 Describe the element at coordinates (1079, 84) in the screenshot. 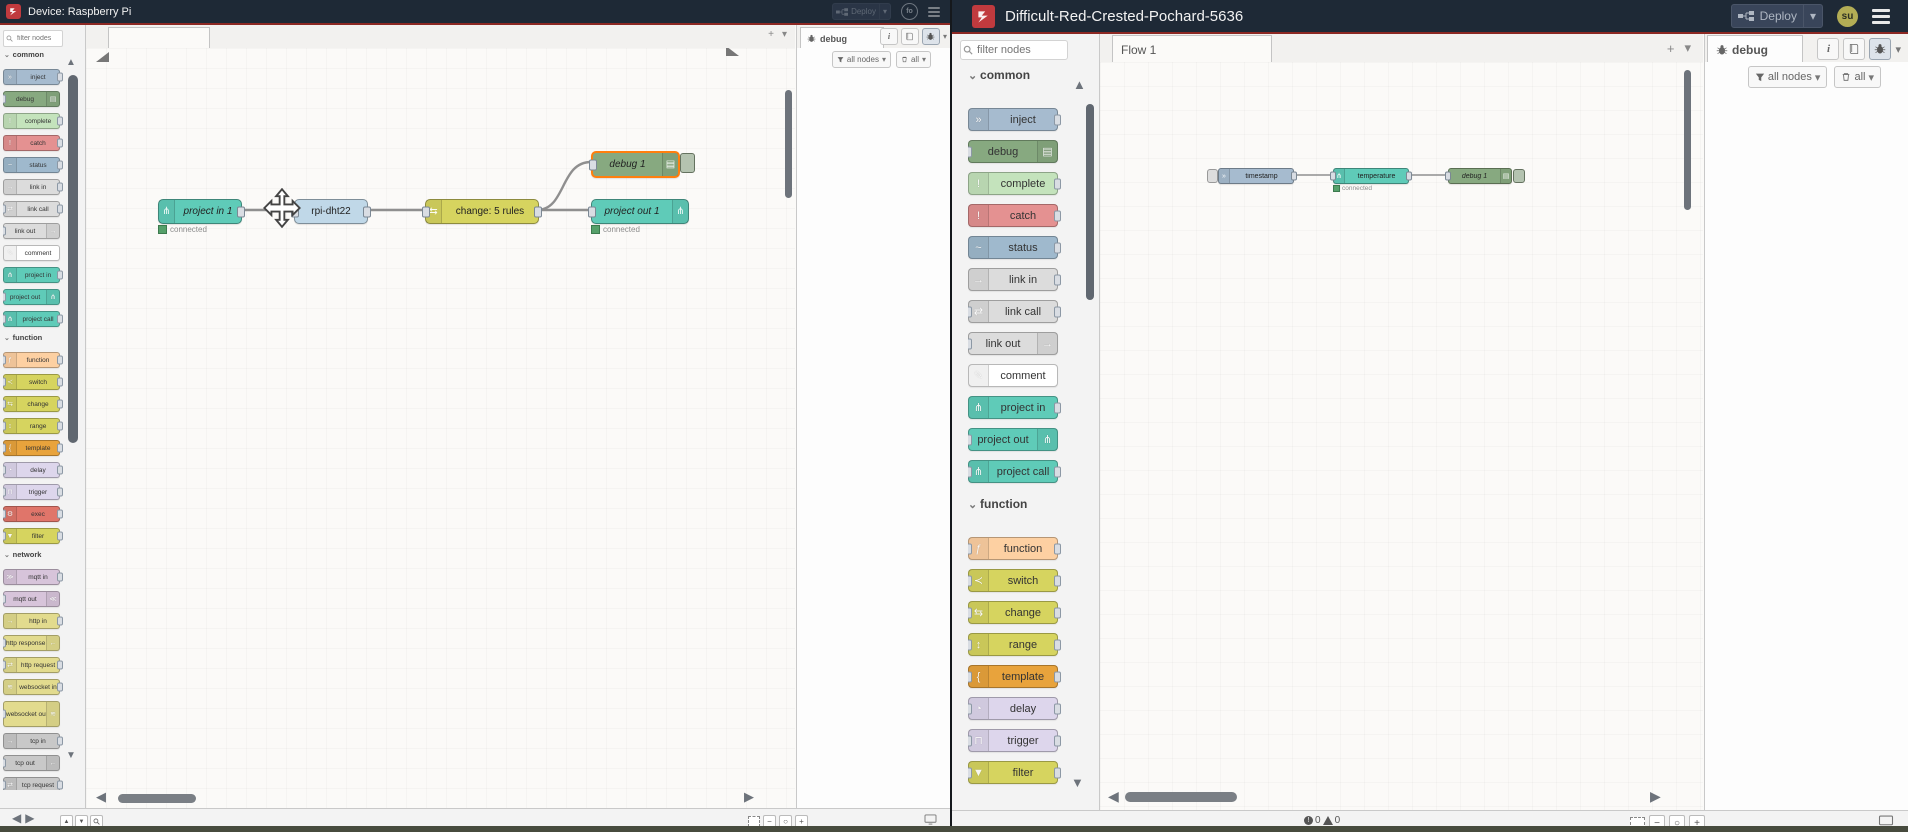

I see `palette-scroll-up-icon: ▲` at that location.